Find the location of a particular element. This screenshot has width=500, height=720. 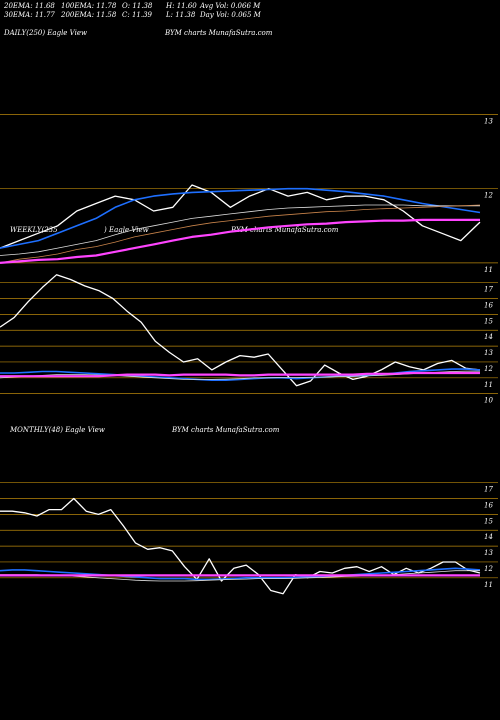

monthly-y-tick-label: 15 is located at coordinates (488, 521).